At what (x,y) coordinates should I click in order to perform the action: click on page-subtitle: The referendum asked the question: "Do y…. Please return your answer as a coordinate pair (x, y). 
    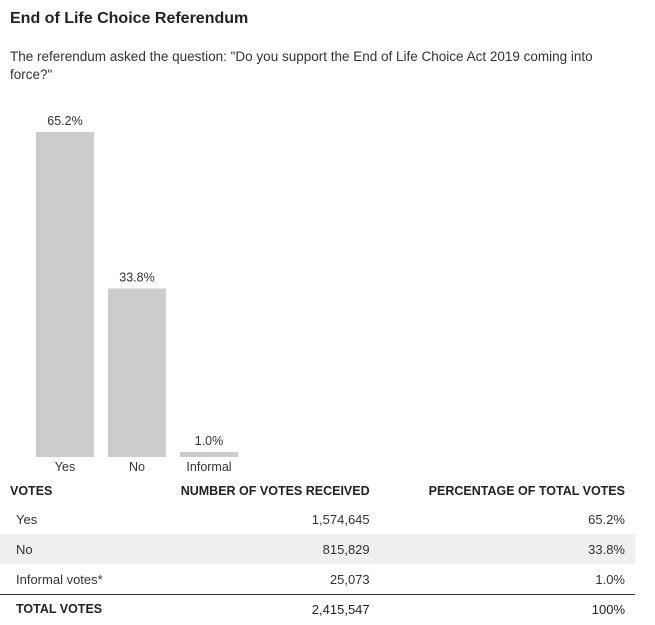
    Looking at the image, I should click on (301, 65).